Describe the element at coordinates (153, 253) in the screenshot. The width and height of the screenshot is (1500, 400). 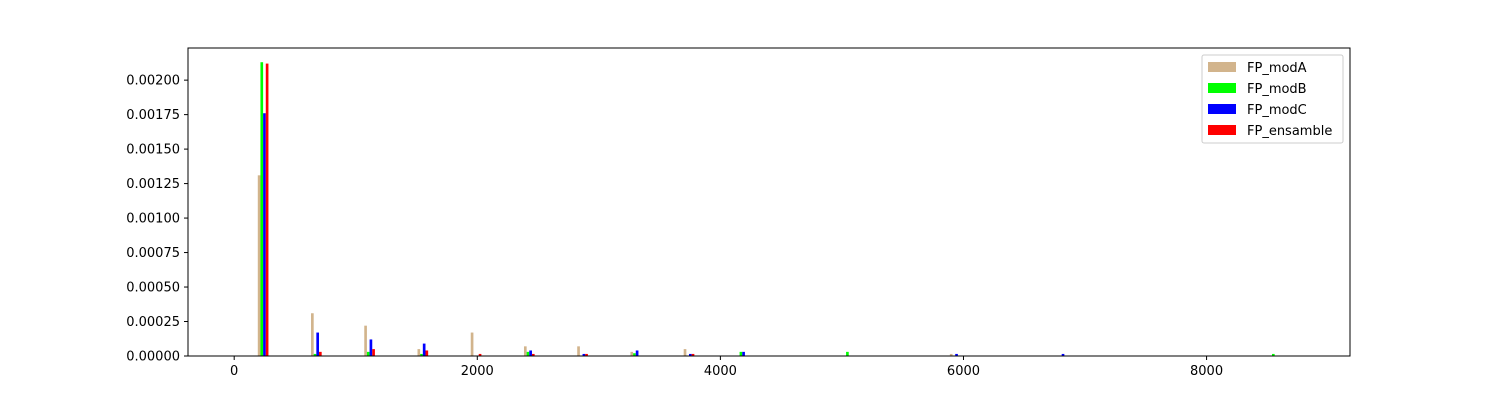
I see `y-tick-label: 0.00075` at that location.